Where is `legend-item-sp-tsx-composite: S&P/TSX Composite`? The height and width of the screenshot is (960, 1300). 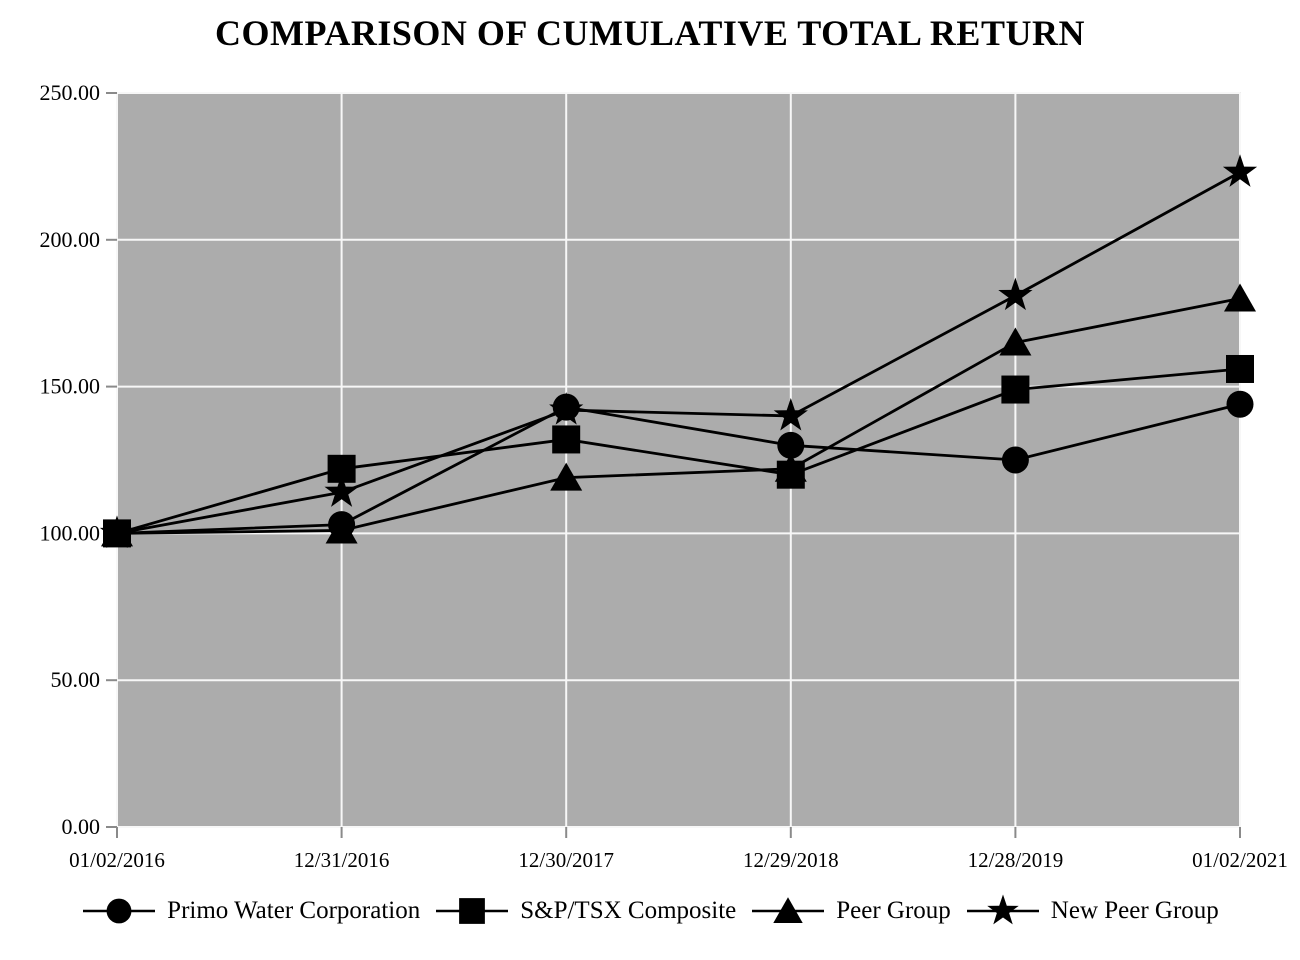 legend-item-sp-tsx-composite: S&P/TSX Composite is located at coordinates (585, 911).